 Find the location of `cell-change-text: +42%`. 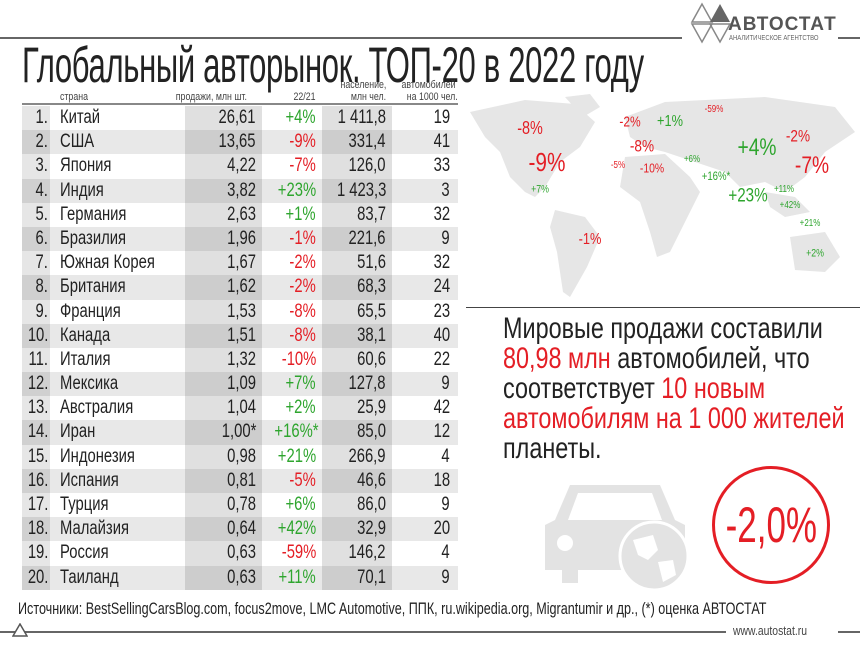

cell-change-text: +42% is located at coordinates (296, 529).